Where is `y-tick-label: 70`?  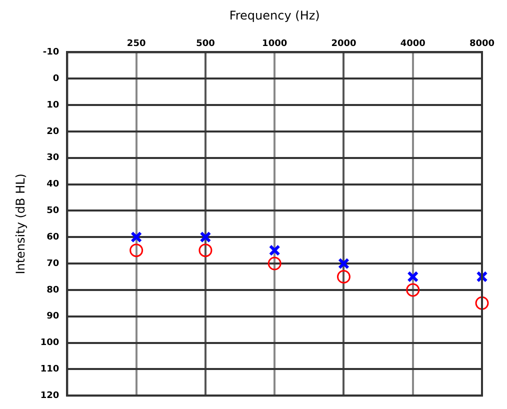
y-tick-label: 70 is located at coordinates (53, 263).